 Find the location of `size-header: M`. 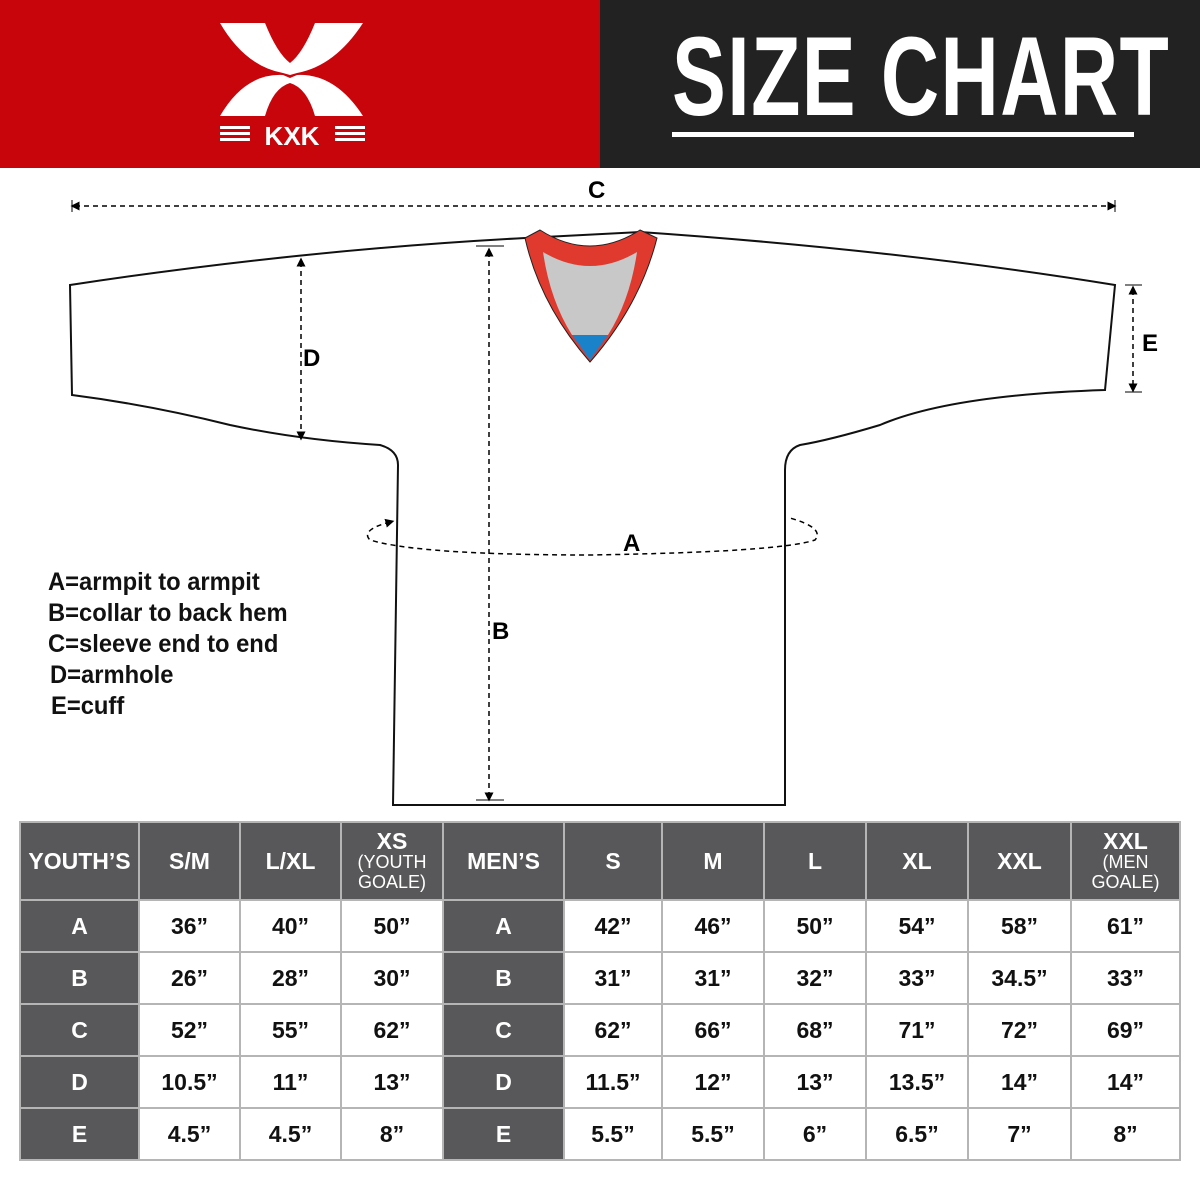

size-header: M is located at coordinates (713, 861).